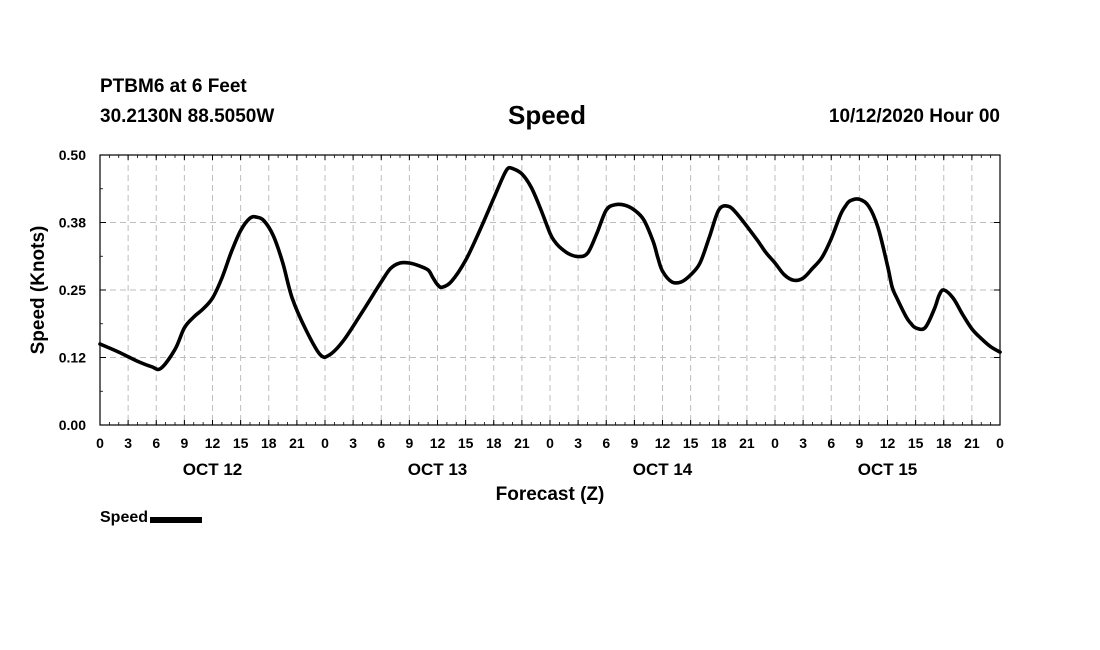 This screenshot has width=1100, height=650. What do you see at coordinates (550, 469) in the screenshot?
I see `date-labels: OCT 12 OCT 13 OCT 14 OCT 15` at bounding box center [550, 469].